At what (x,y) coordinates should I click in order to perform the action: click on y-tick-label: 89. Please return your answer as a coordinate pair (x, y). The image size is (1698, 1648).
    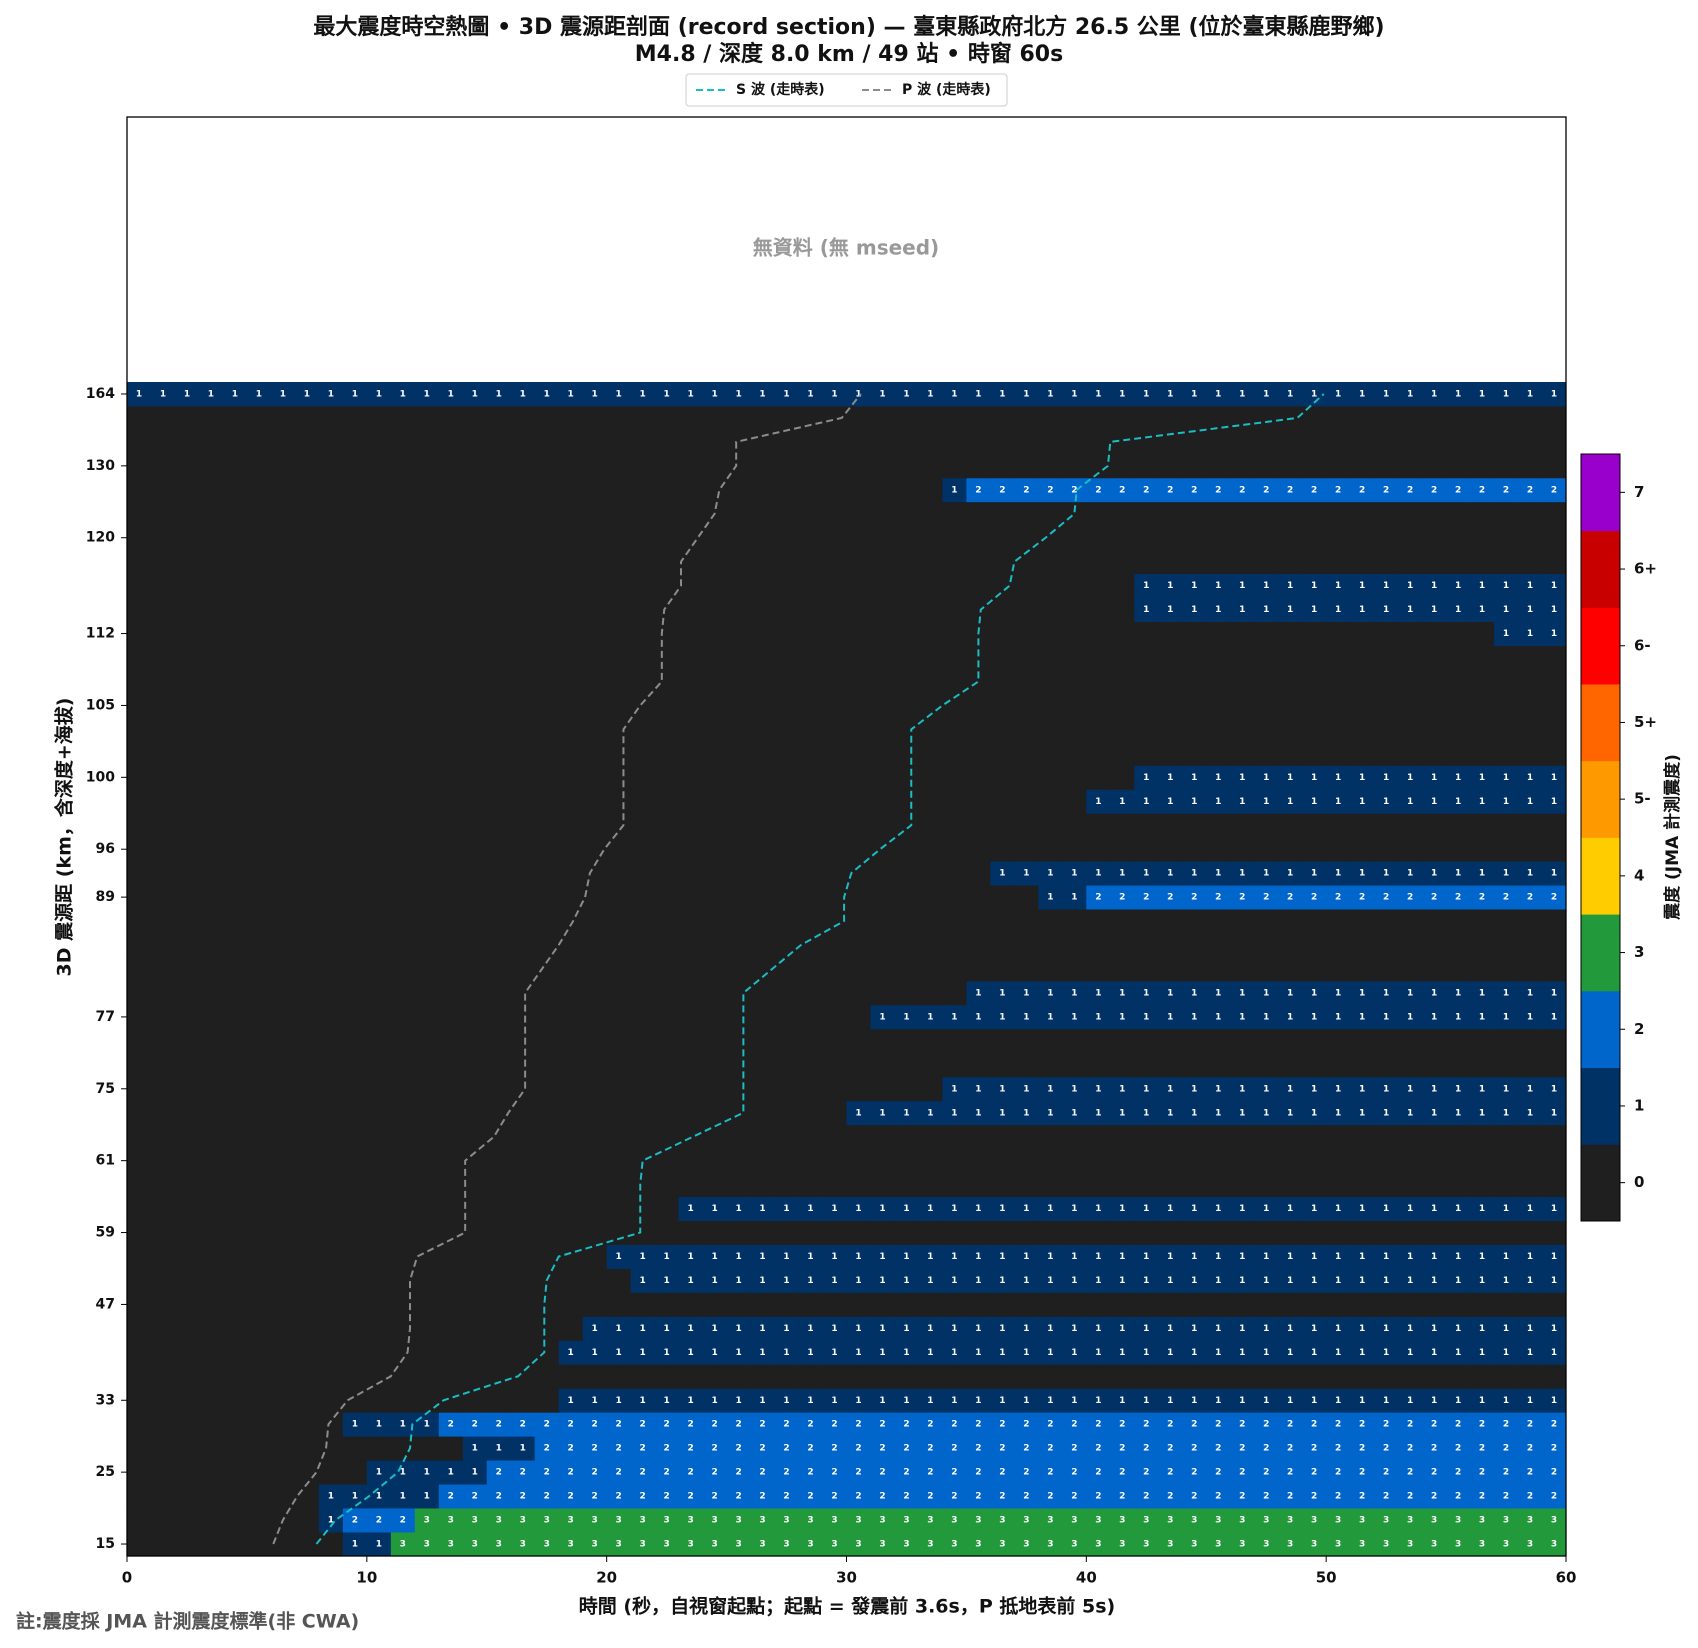
    Looking at the image, I should click on (105, 897).